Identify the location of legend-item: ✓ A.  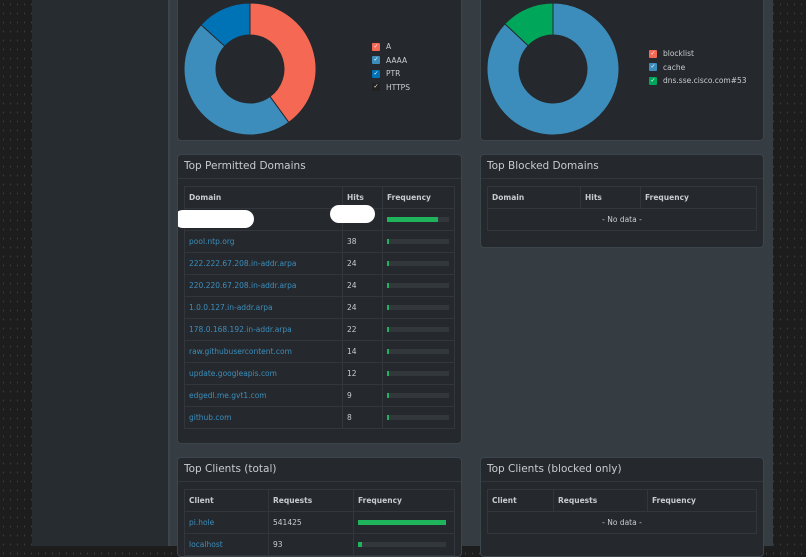
(391, 47).